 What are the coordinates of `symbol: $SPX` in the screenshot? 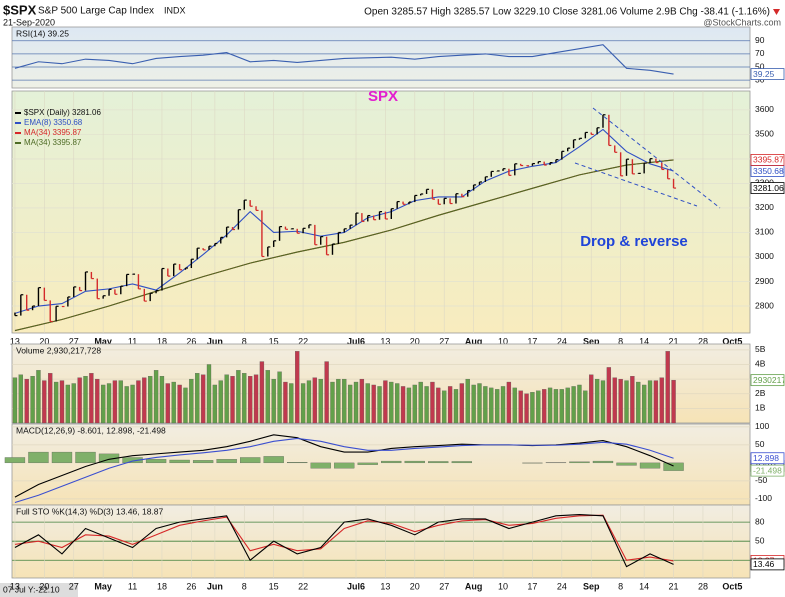 It's located at (20, 9).